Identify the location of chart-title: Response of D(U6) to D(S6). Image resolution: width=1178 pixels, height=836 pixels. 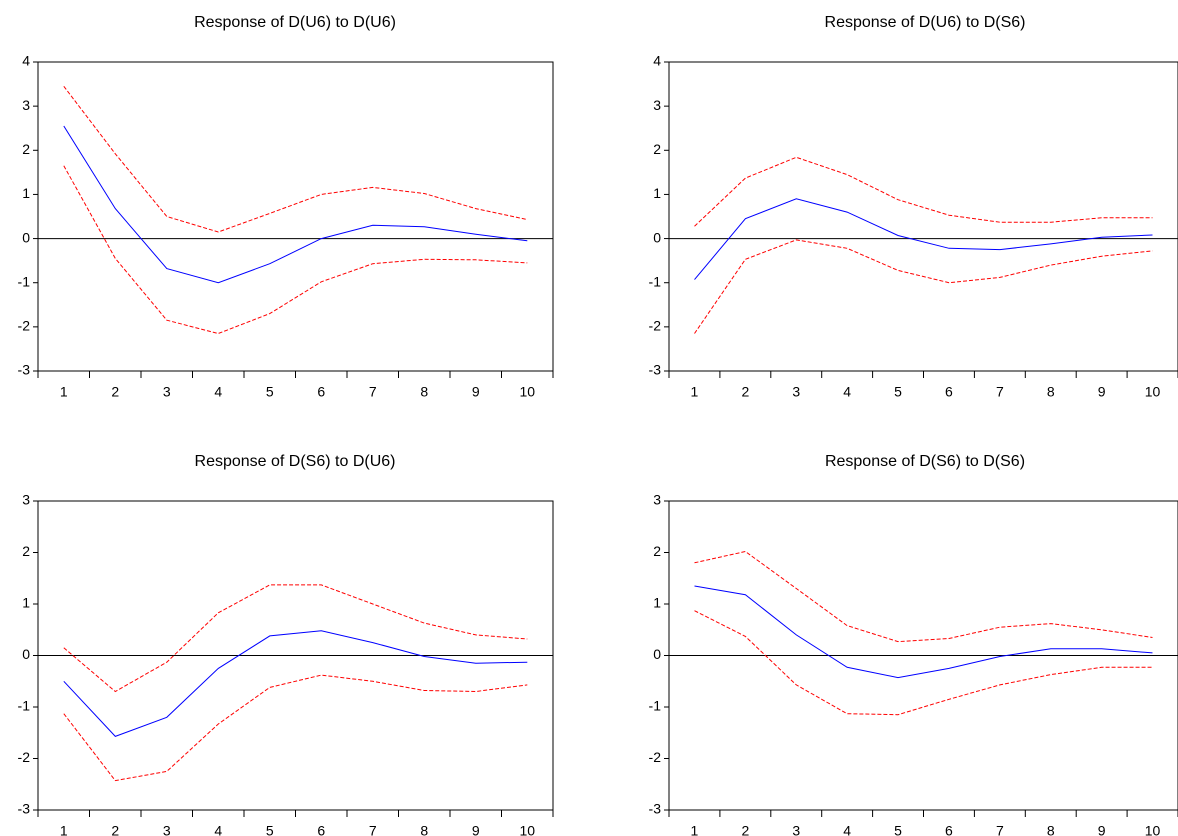
(925, 22).